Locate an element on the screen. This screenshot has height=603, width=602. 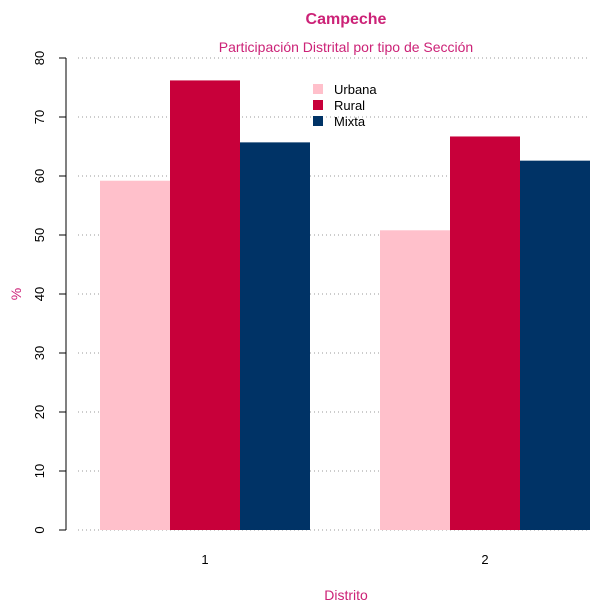
chart-title: Campeche is located at coordinates (346, 19).